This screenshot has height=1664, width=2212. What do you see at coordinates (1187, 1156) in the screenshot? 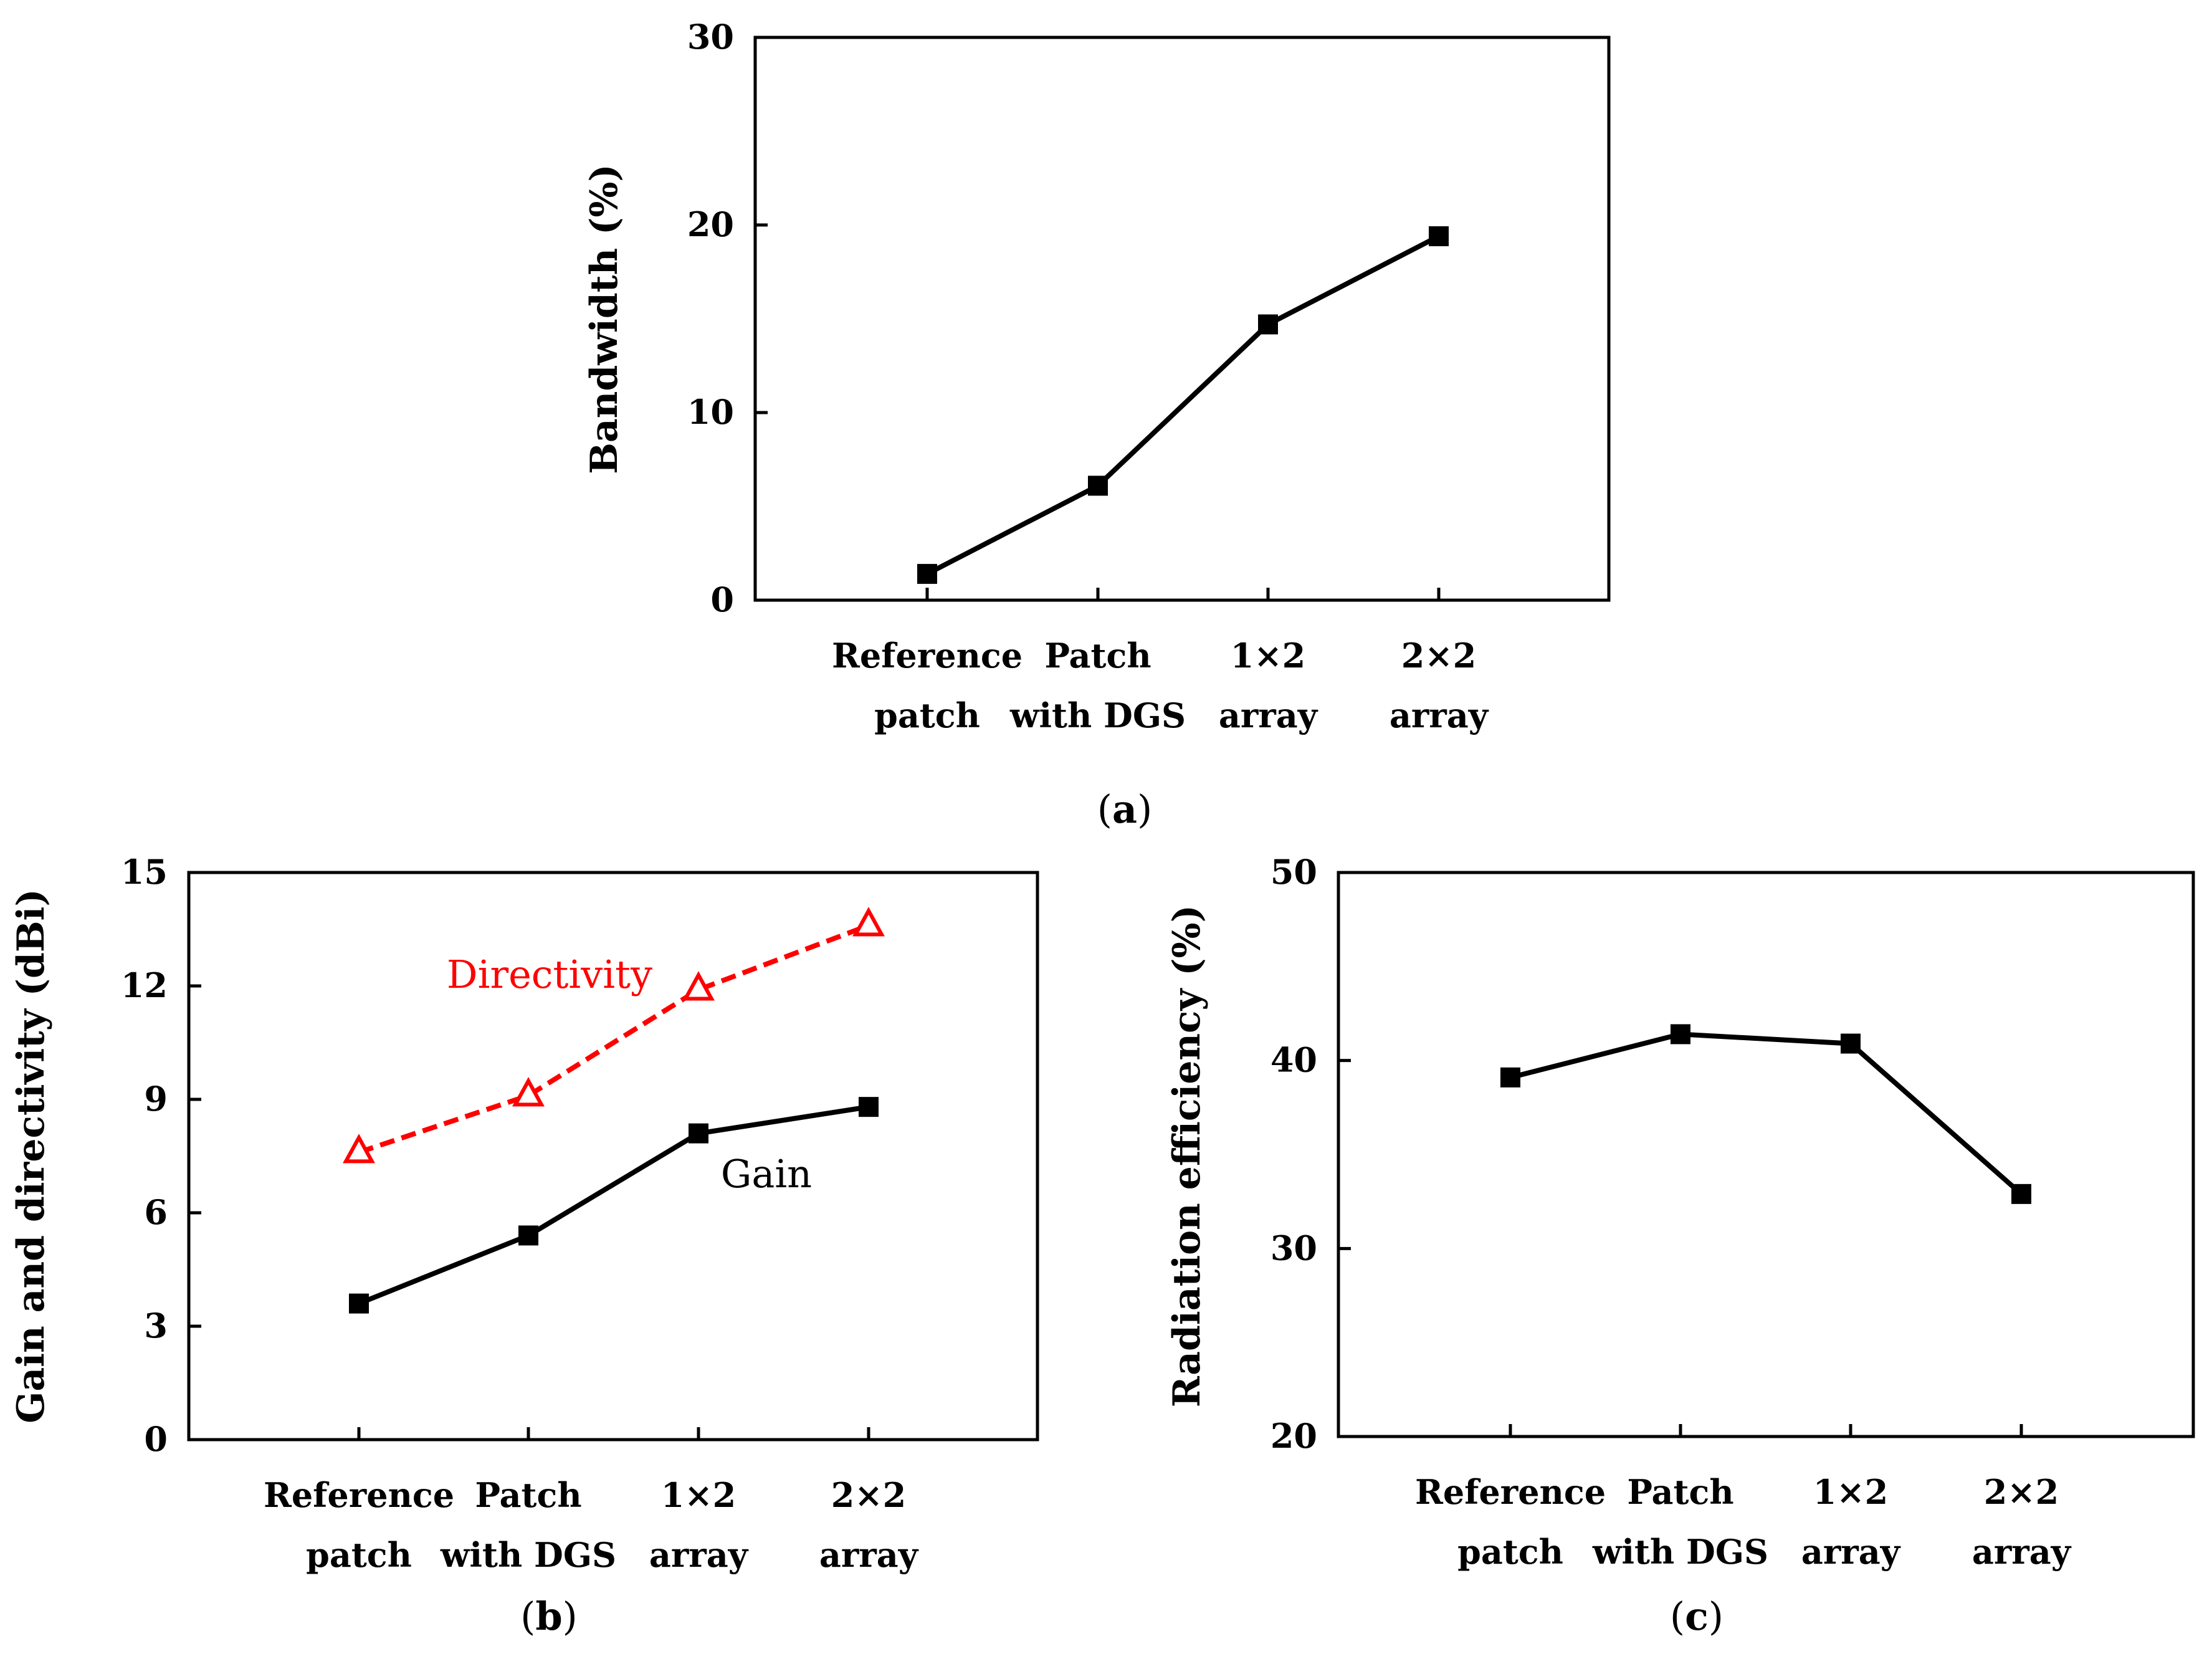
I see `y-axis-label: Radiation efficiency (%)` at bounding box center [1187, 1156].